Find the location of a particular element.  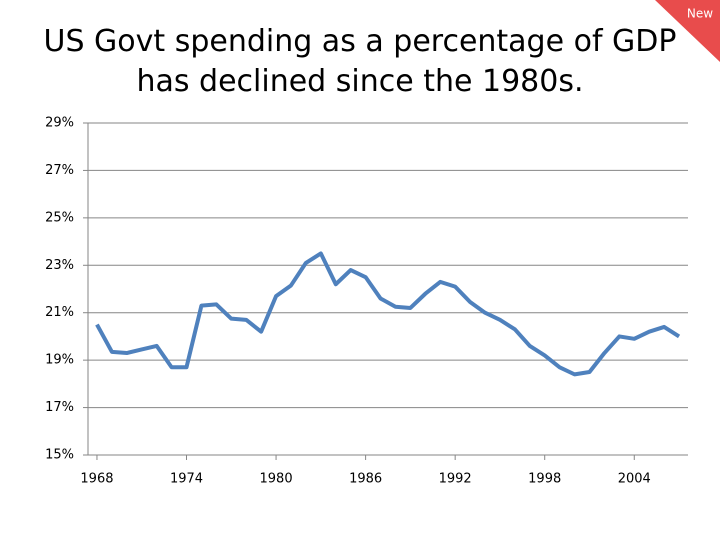

x-tick-label: 1998 is located at coordinates (544, 479).